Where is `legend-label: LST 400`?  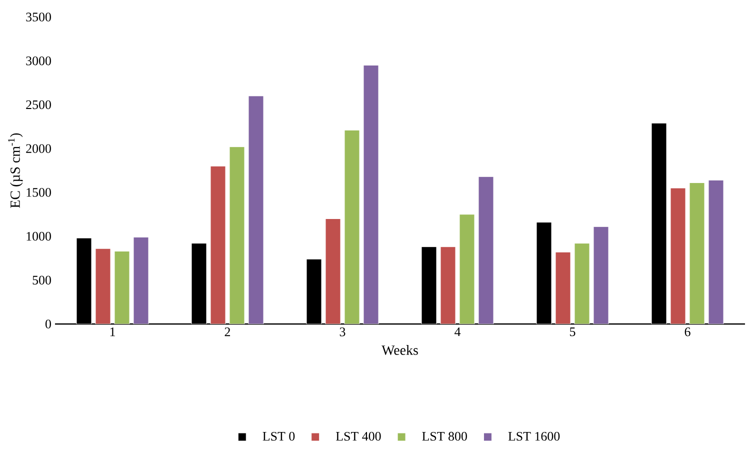
legend-label: LST 400 is located at coordinates (358, 436).